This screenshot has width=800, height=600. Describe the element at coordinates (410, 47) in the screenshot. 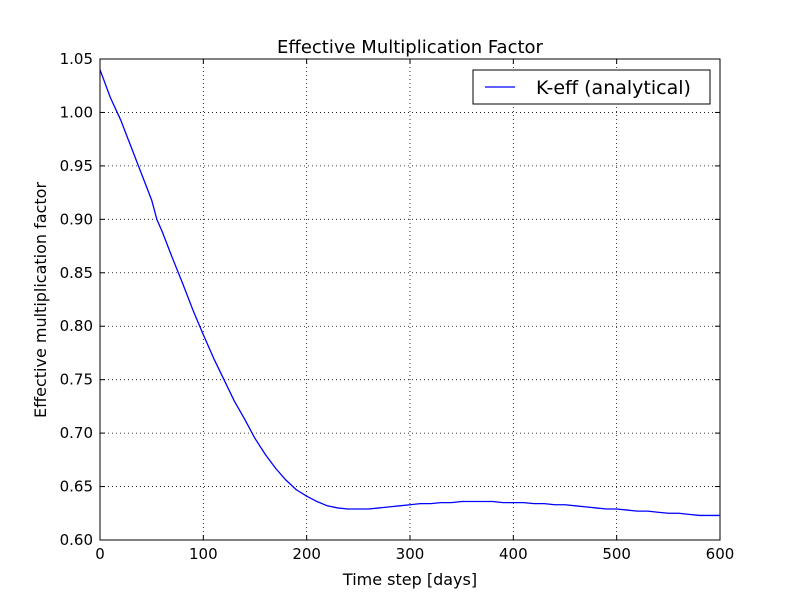

I see `chart-title: Effective Multiplication Factor` at that location.